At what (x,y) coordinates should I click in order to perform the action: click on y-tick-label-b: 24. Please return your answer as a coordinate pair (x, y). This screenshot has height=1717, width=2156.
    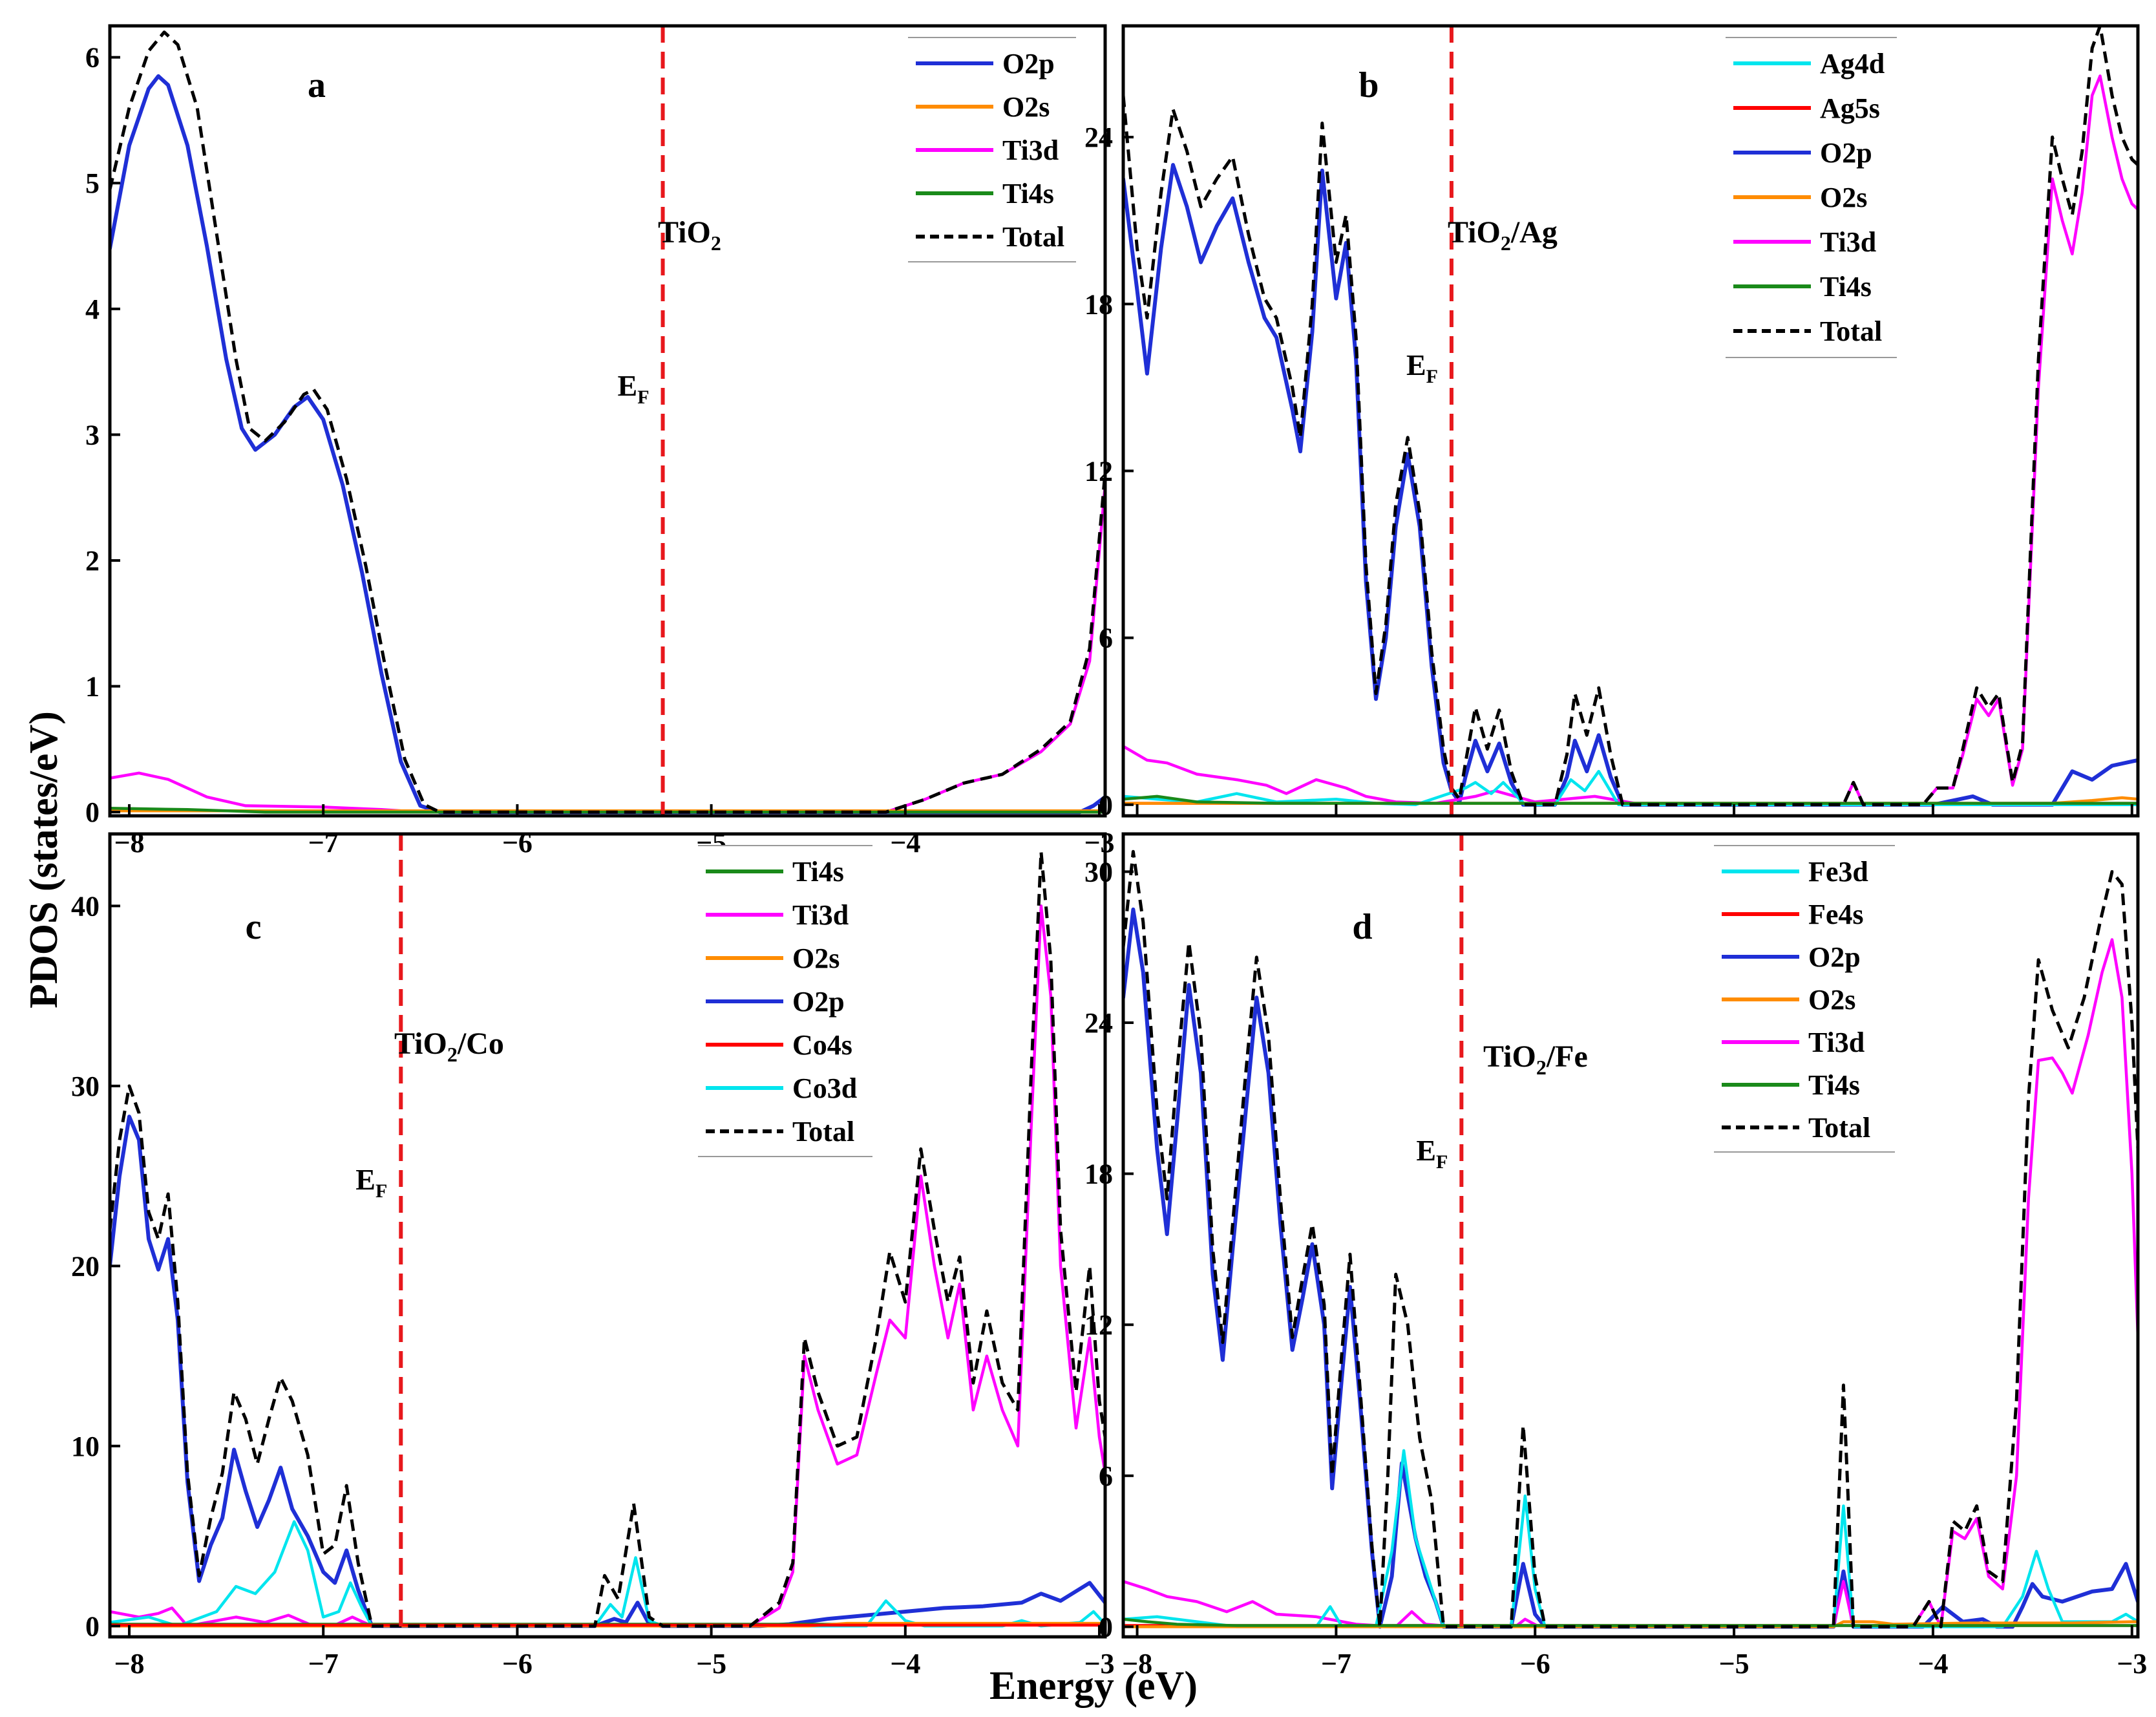
    Looking at the image, I should click on (1098, 137).